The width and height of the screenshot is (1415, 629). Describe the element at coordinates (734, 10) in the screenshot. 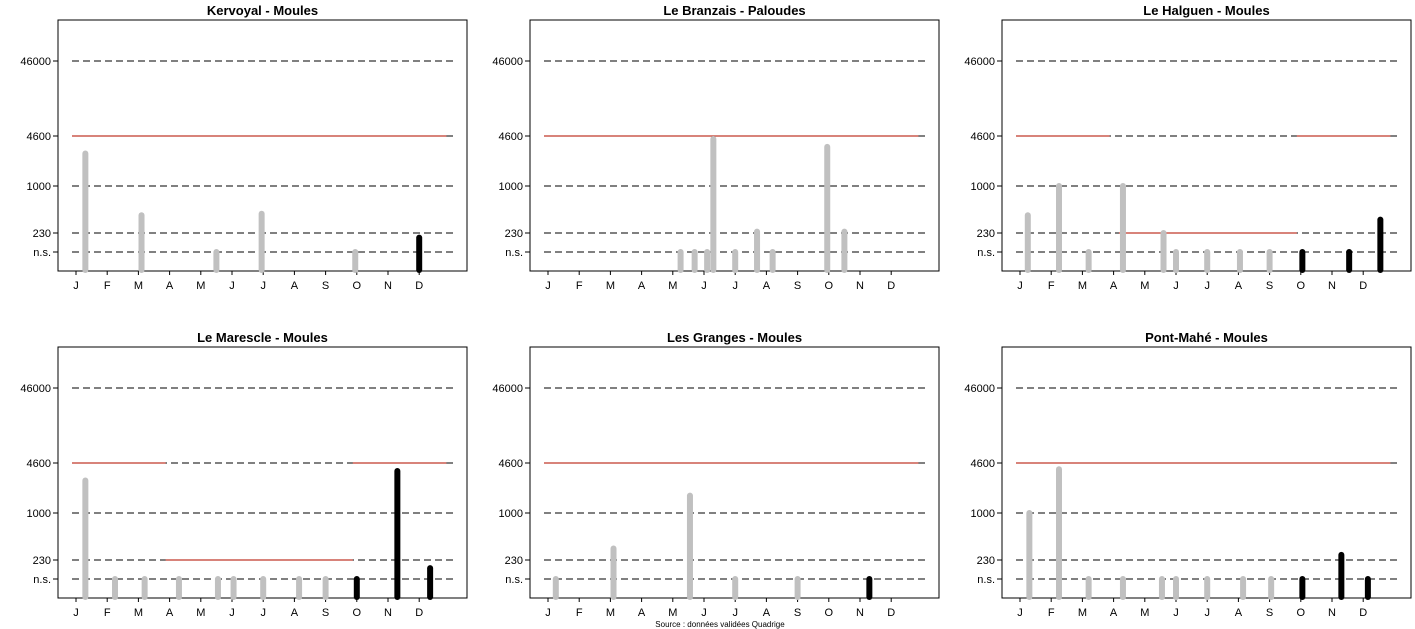

I see `panel-title: Le Branzais - Paloudes` at that location.